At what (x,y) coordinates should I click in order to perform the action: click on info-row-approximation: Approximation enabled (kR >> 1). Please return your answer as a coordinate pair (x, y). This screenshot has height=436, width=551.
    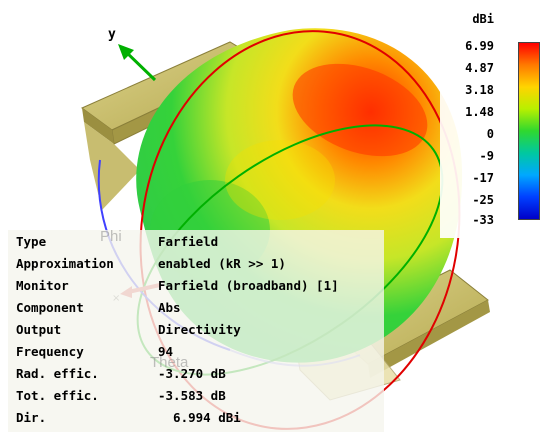
    Looking at the image, I should click on (196, 263).